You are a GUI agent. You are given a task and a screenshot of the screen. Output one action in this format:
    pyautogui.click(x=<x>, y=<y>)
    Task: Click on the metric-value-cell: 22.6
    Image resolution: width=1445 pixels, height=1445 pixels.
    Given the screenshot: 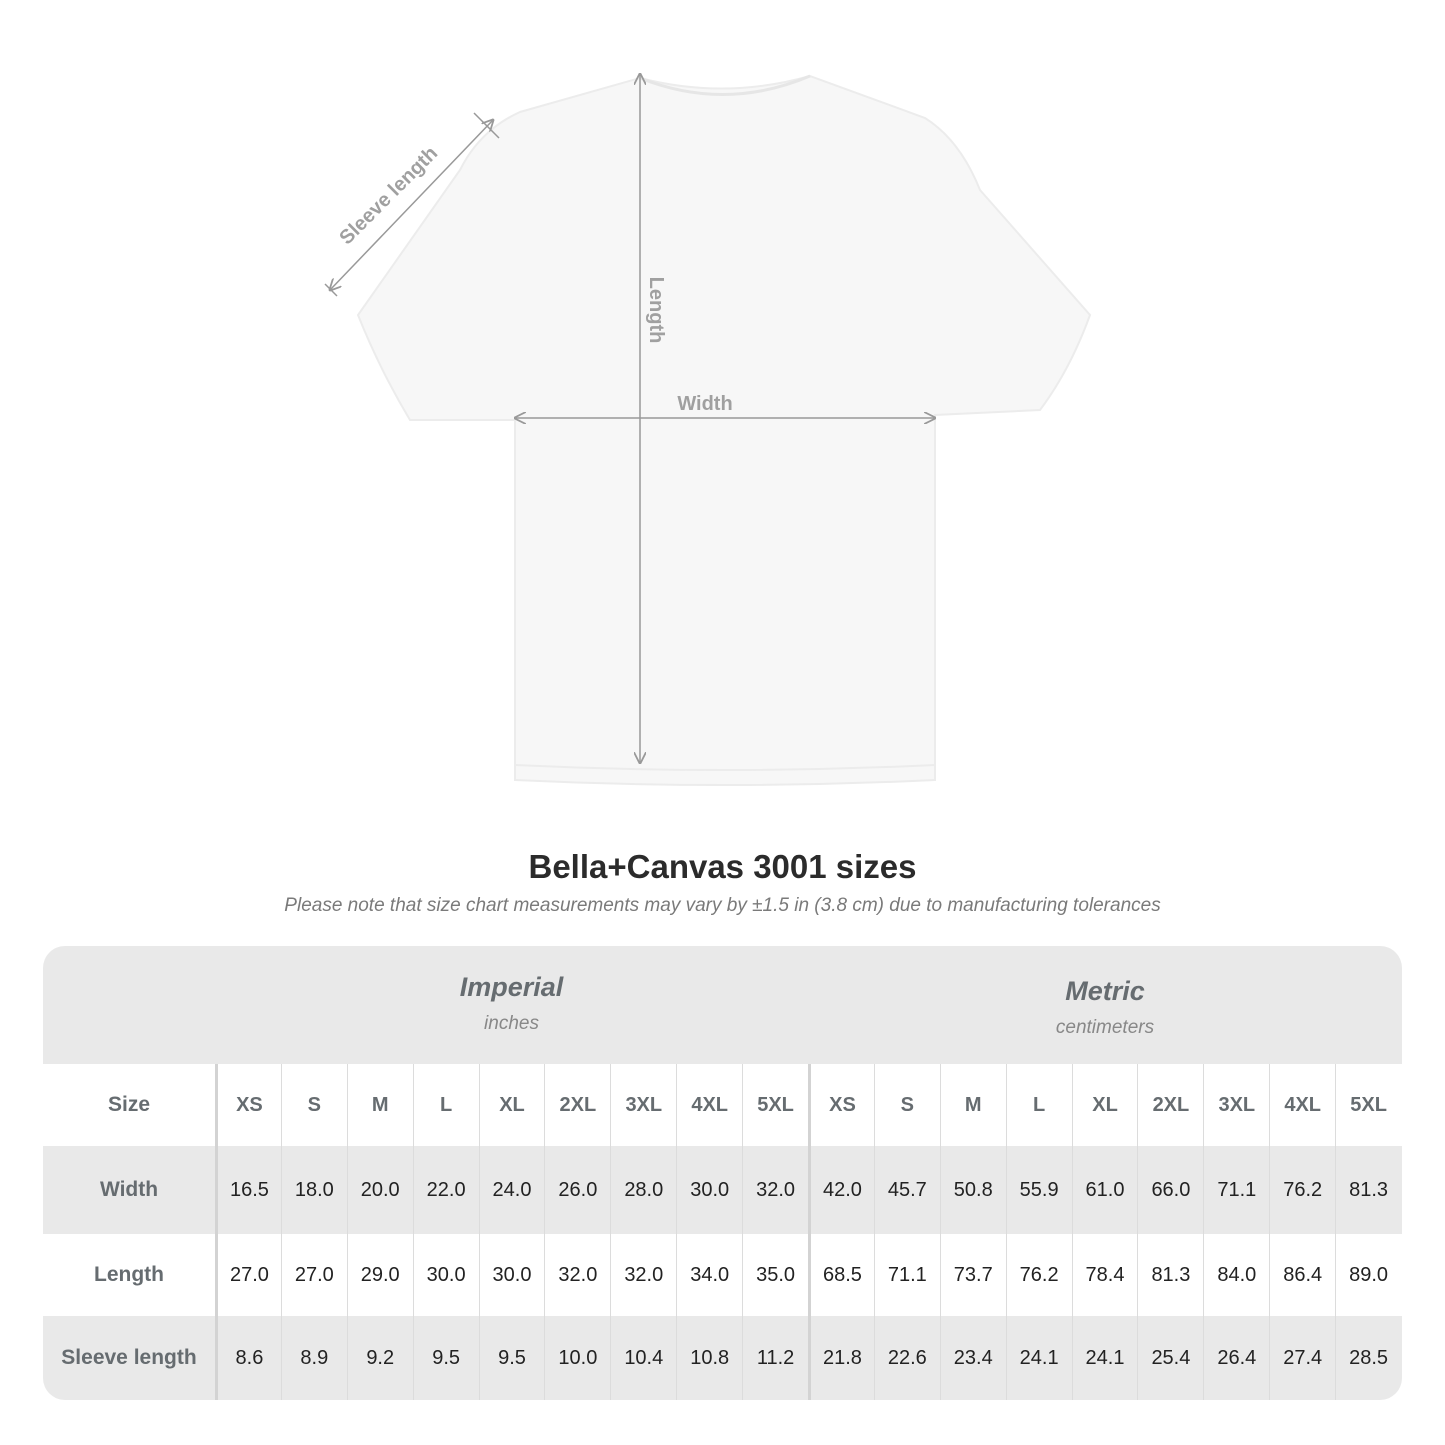 What is the action you would take?
    pyautogui.click(x=906, y=1358)
    